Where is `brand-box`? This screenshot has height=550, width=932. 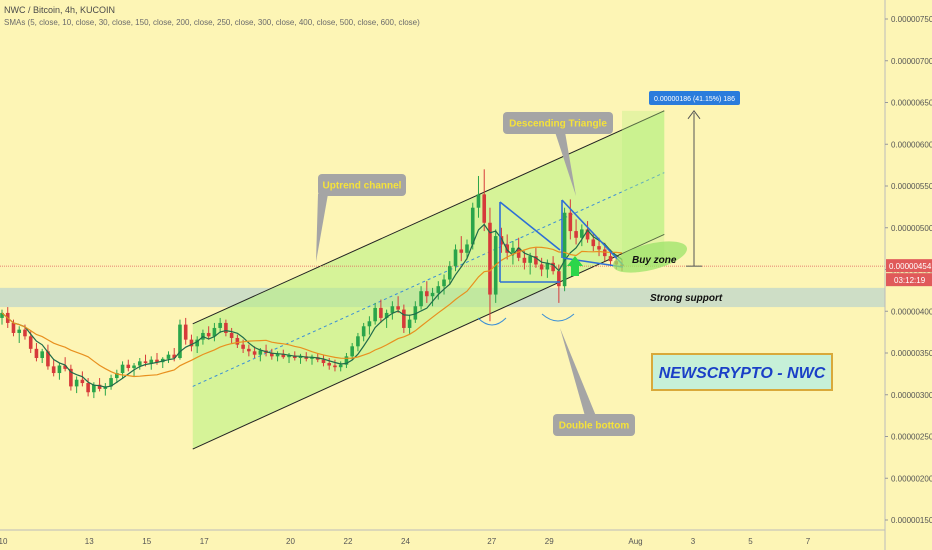
brand-box is located at coordinates (742, 372).